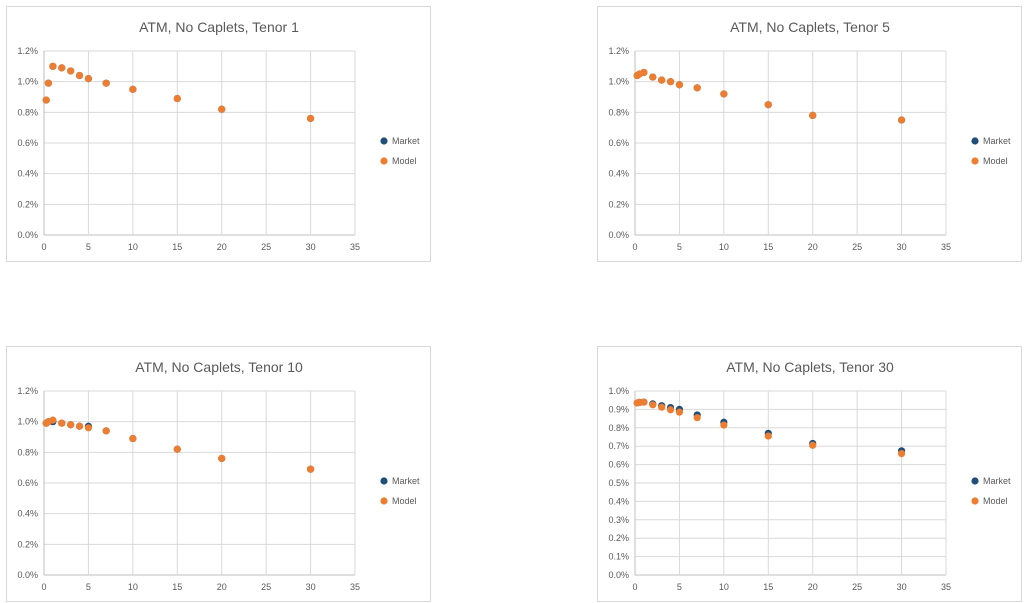  Describe the element at coordinates (618, 446) in the screenshot. I see `y-tick-label: 0.7%` at that location.